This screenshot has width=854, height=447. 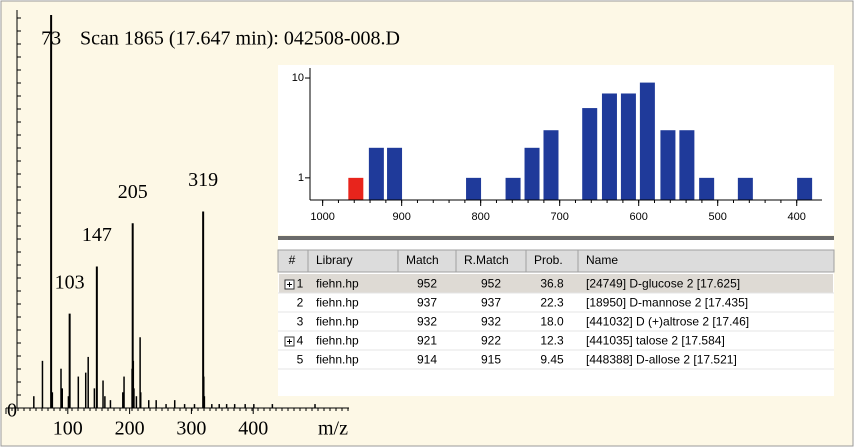 What do you see at coordinates (552, 303) in the screenshot?
I see `table-cell: 22.3` at bounding box center [552, 303].